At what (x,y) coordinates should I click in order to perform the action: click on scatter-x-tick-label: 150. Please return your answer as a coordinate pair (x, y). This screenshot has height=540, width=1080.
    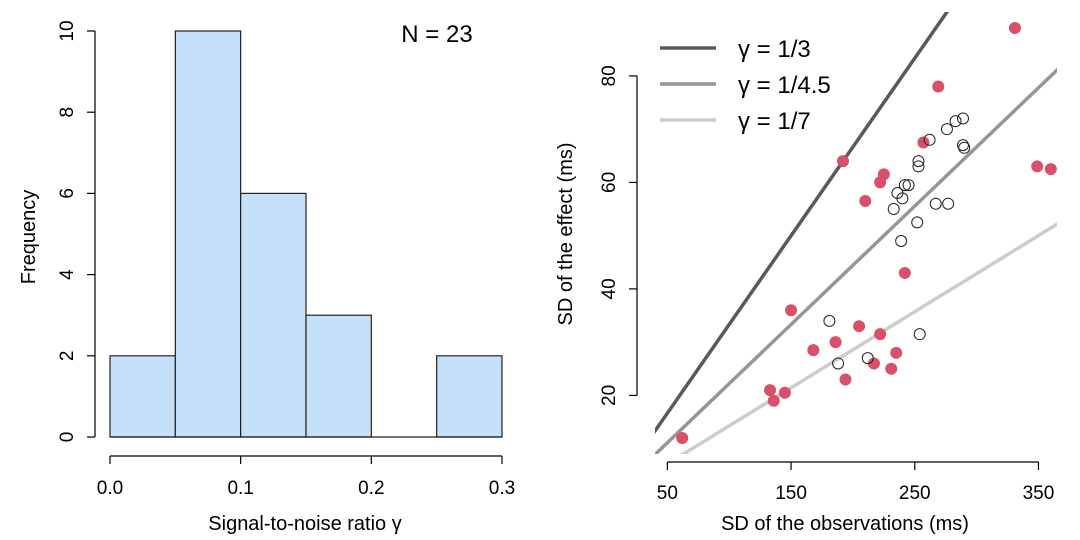
    Looking at the image, I should click on (791, 493).